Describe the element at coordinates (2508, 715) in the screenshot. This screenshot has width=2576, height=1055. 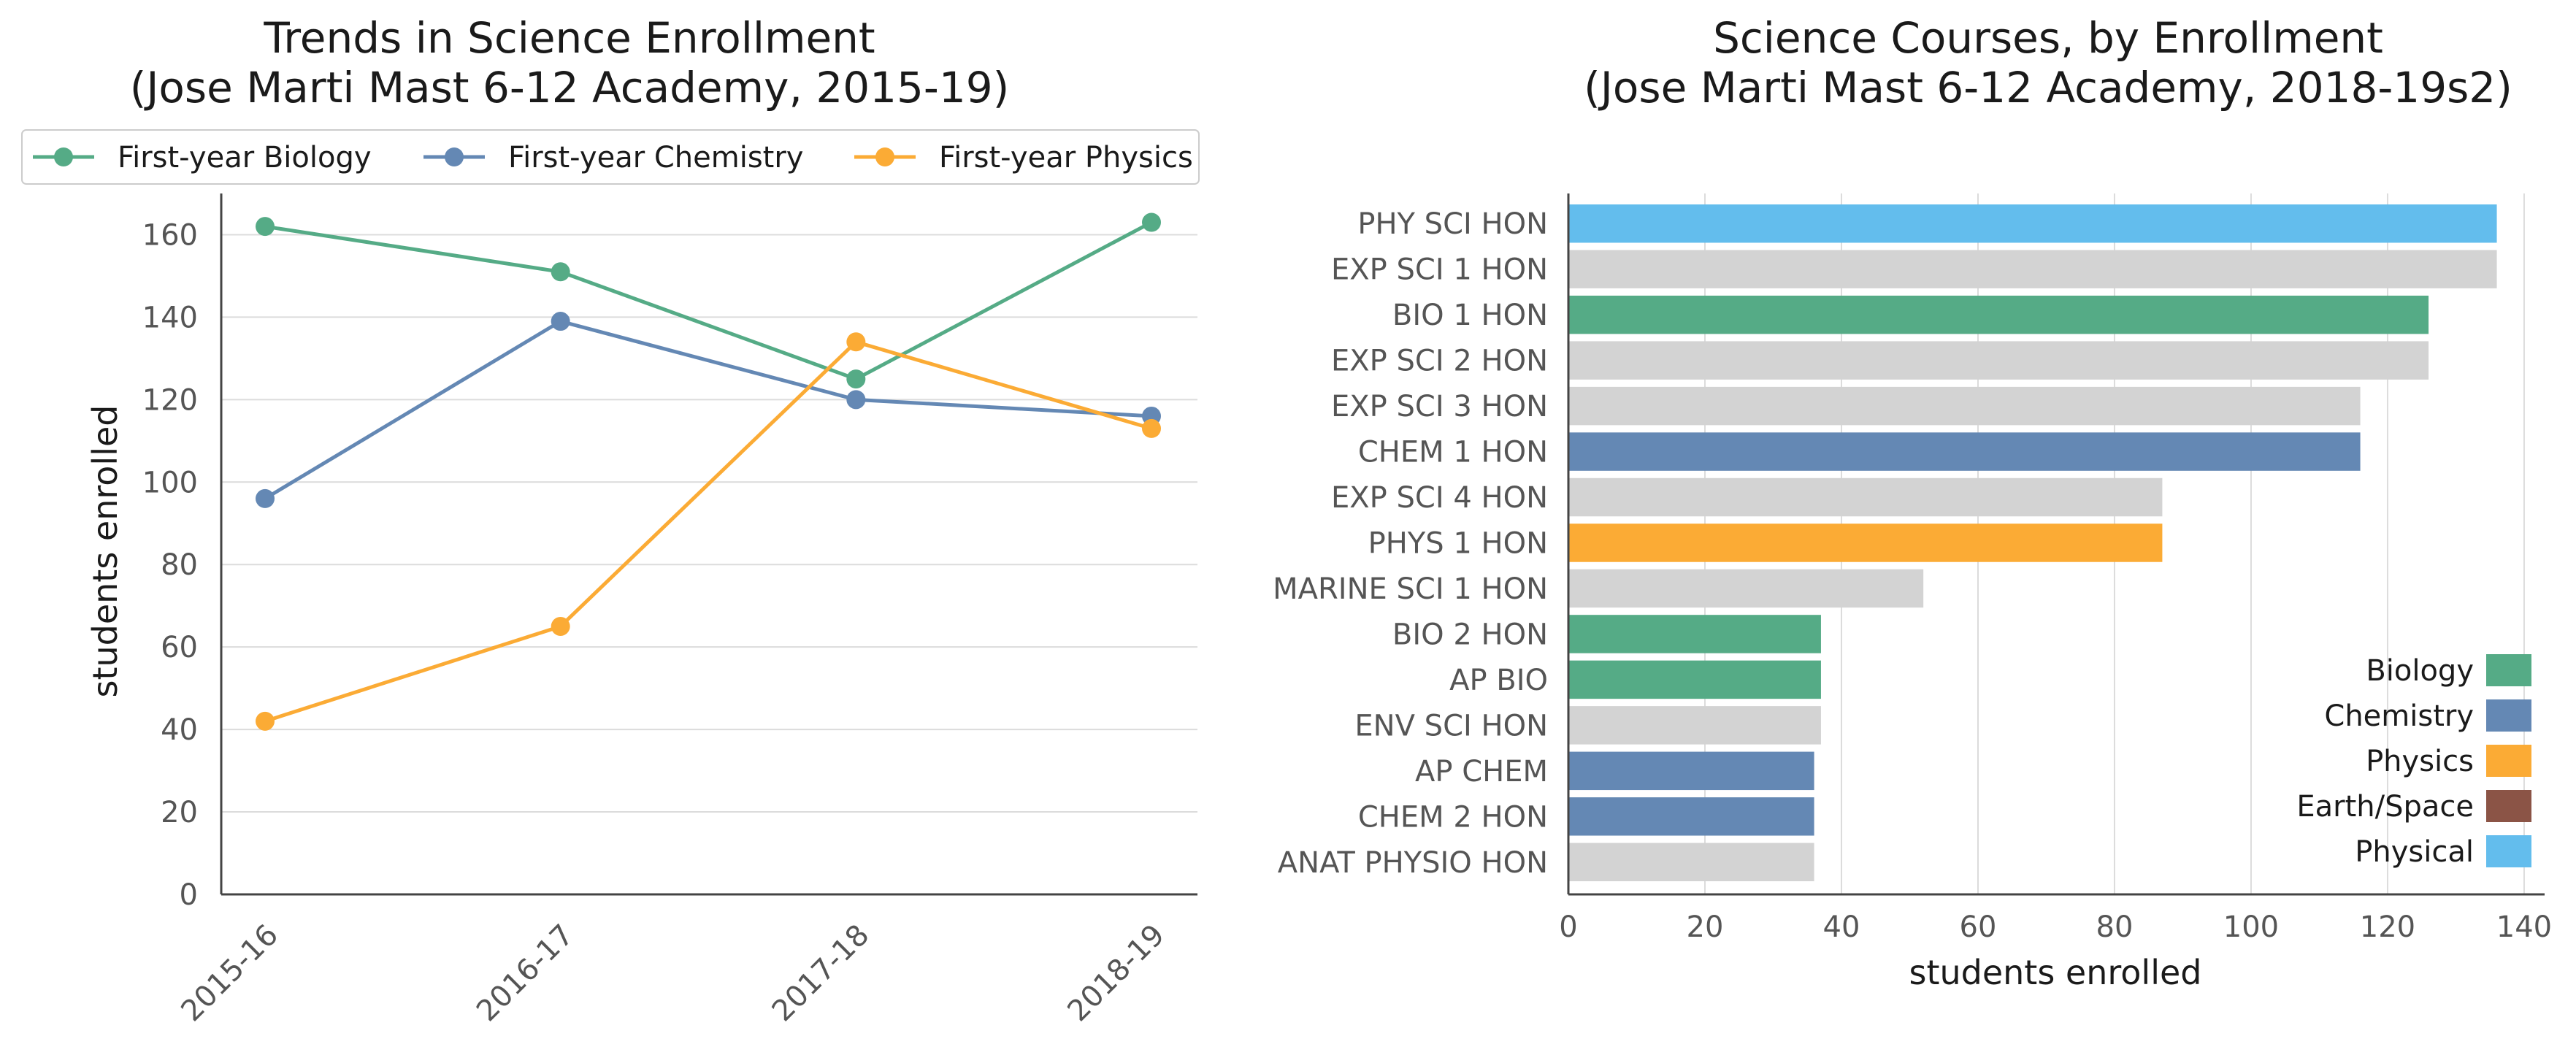
I see `legend-swatch-chemistry` at that location.